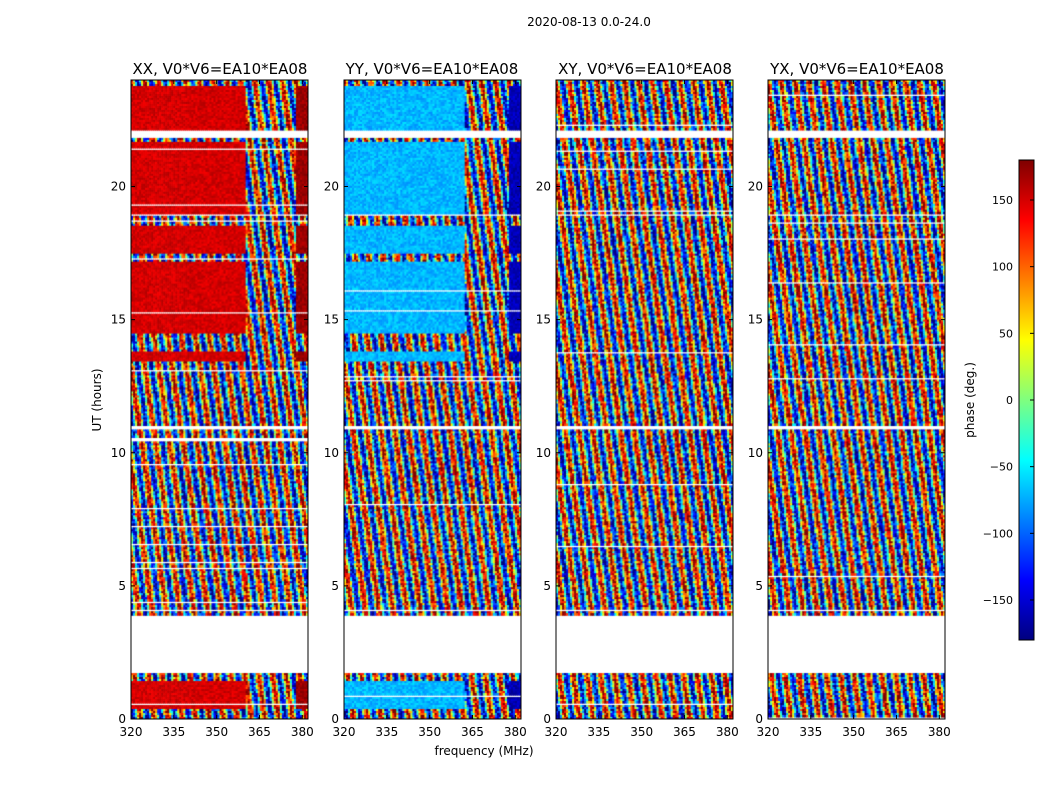  I want to click on panel-xx: XX, V0*V6=EA10*EA08, so click(220, 69).